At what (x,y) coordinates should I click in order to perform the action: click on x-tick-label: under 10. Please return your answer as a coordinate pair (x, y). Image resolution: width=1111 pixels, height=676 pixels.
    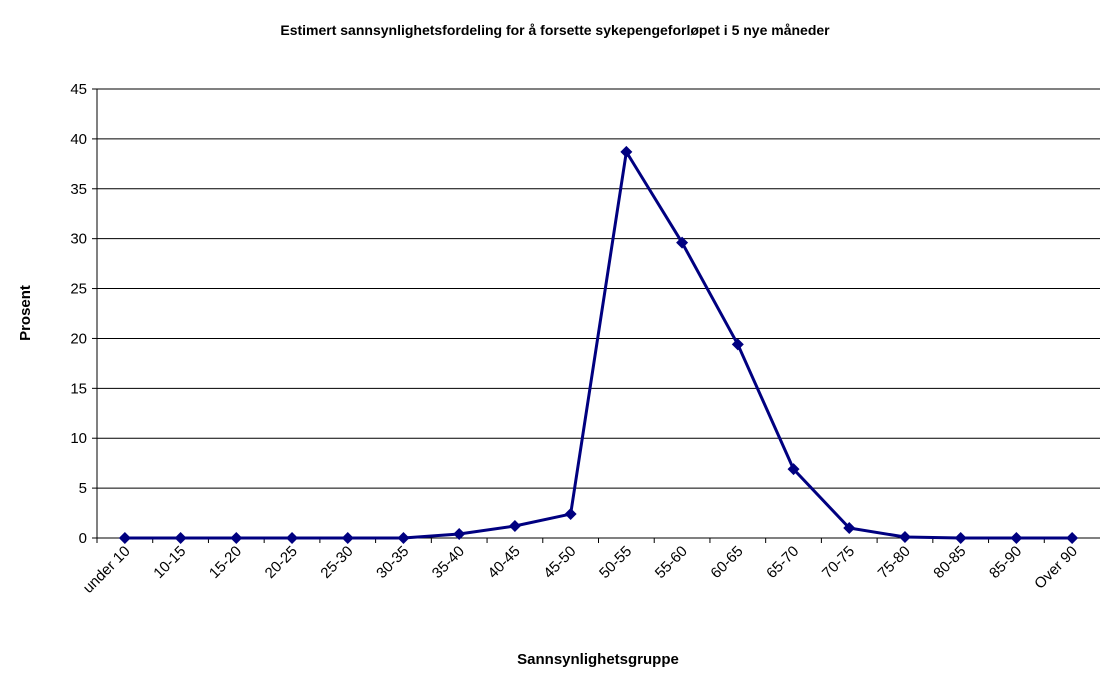
    Looking at the image, I should click on (107, 570).